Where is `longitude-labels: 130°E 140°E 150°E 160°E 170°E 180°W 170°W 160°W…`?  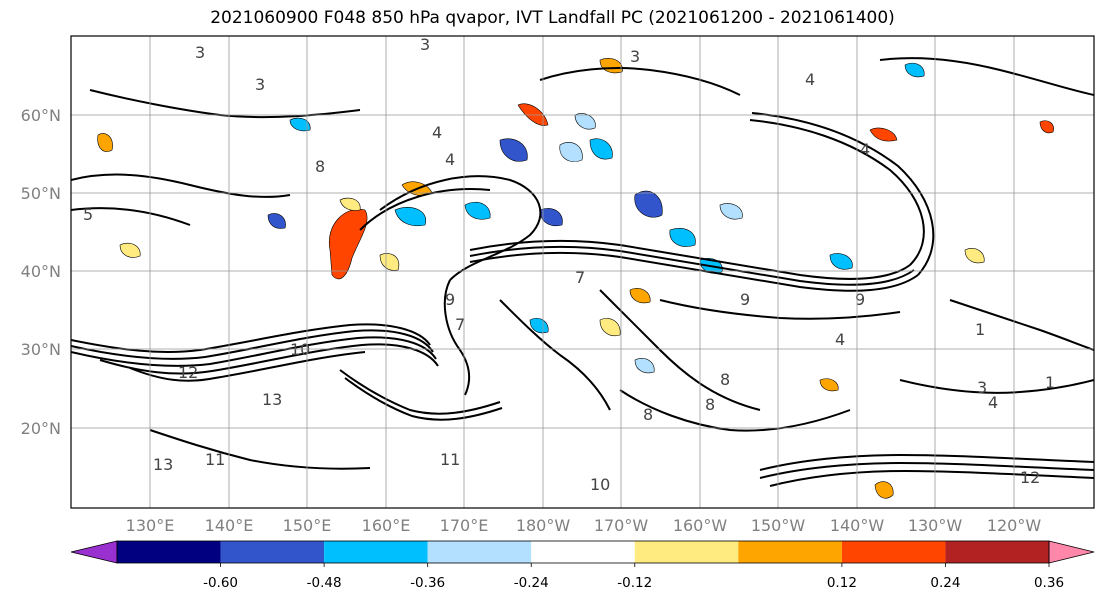 longitude-labels: 130°E 140°E 150°E 160°E 170°E 180°W 170°W 160°W… is located at coordinates (584, 525).